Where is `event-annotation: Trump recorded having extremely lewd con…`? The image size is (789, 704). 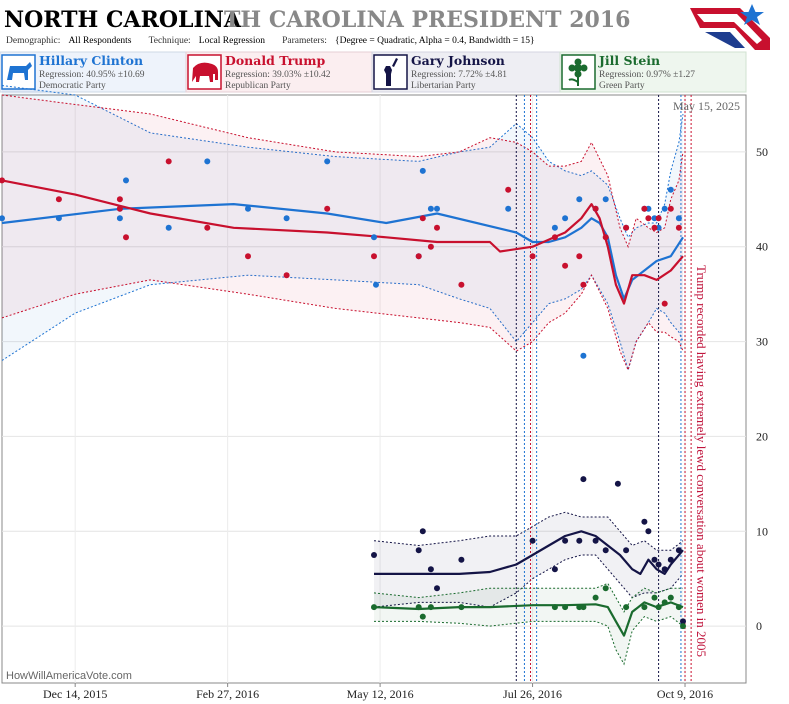
event-annotation: Trump recorded having extremely lewd con… is located at coordinates (701, 461).